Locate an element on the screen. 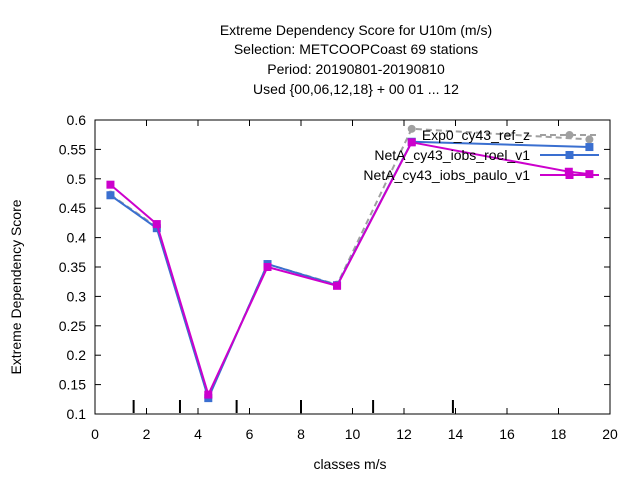  legend-label: NetA_cy43_iobs_roel_v1 is located at coordinates (452, 155).